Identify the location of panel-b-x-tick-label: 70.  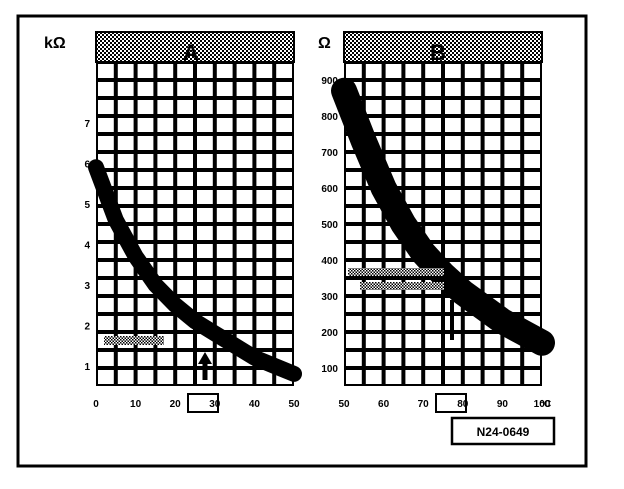
(424, 404).